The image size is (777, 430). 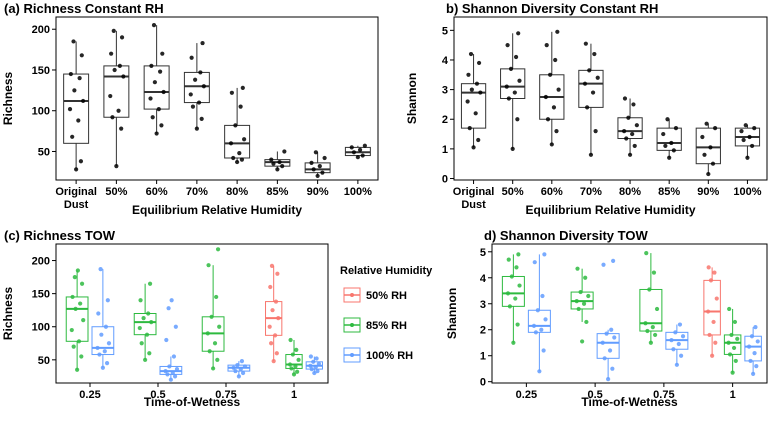 I want to click on x-tick-label: 80%, so click(x=630, y=192).